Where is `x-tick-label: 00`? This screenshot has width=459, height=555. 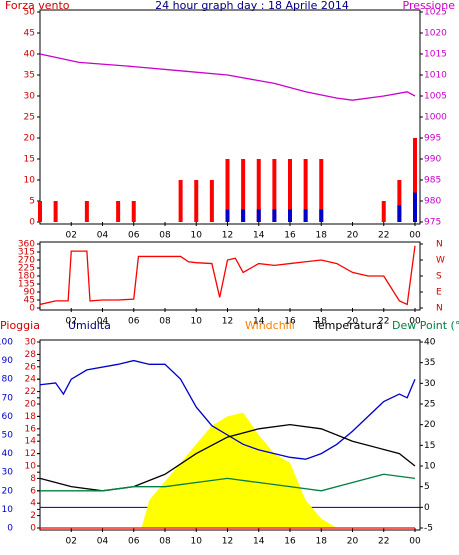 x-tick-label: 00 is located at coordinates (415, 236).